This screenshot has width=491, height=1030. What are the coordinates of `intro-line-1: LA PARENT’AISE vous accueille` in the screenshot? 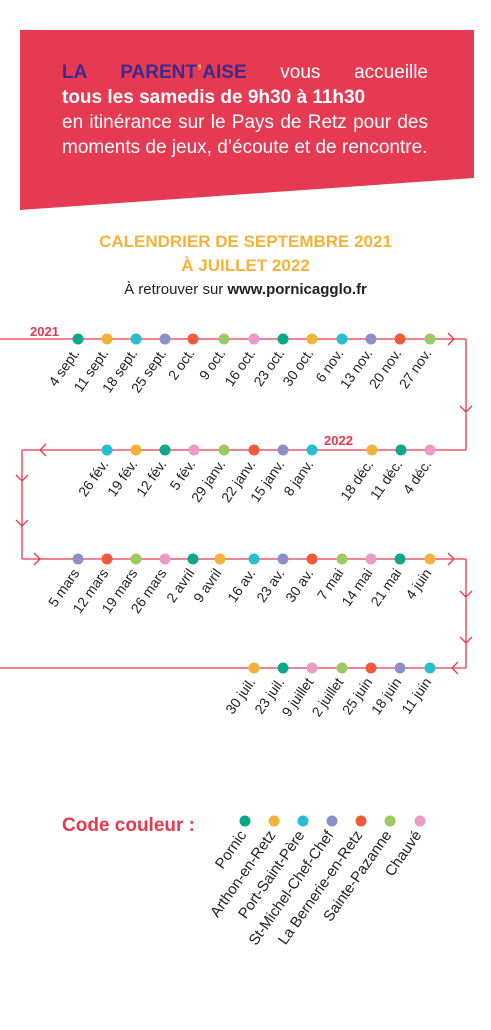 It's located at (245, 72).